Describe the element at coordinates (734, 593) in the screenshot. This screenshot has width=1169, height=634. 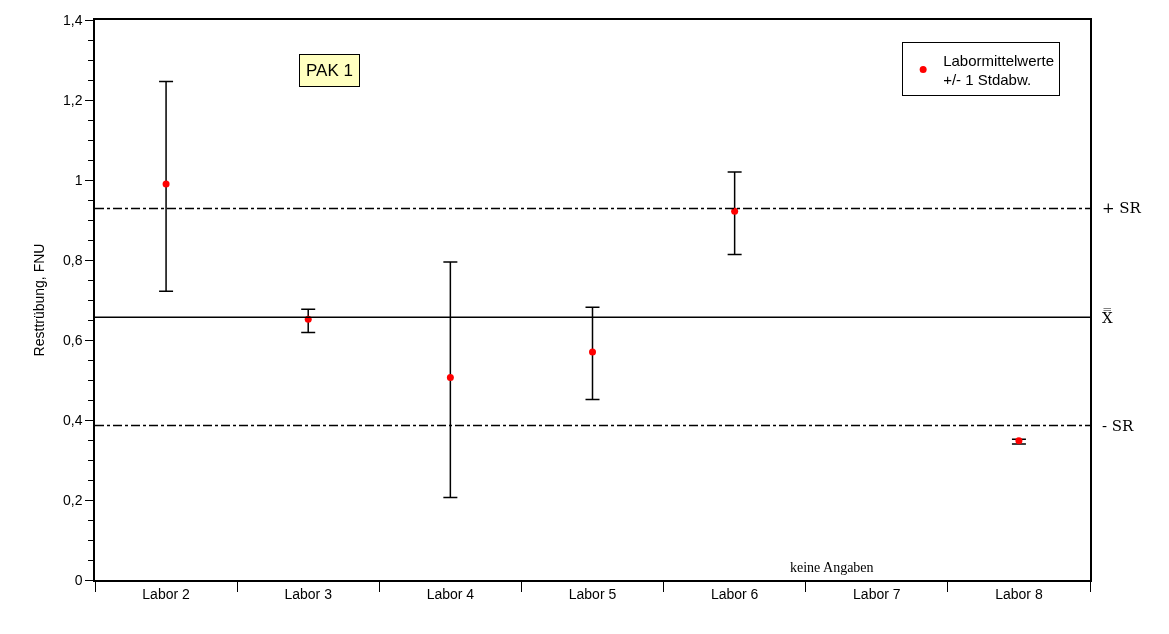
I see `x-tick-label: Labor 6` at that location.